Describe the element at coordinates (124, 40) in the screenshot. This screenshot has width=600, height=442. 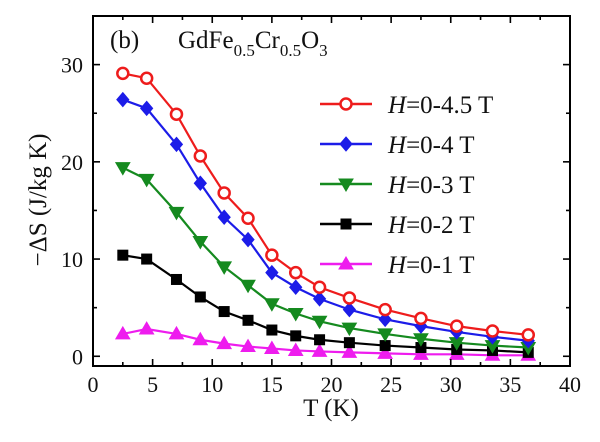
I see `panel-label: (b)` at that location.